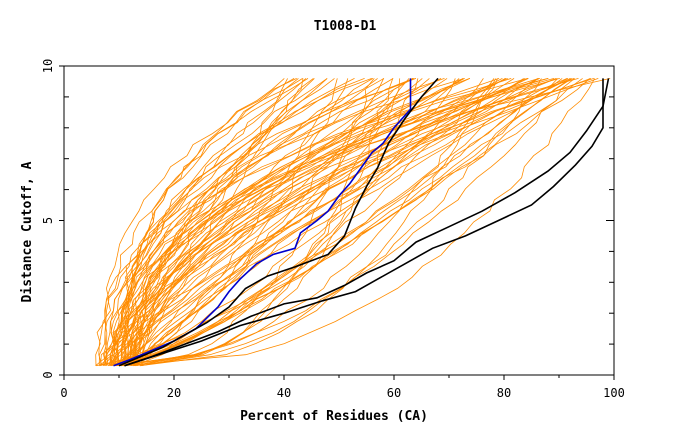 Image resolution: width=680 pixels, height=440 pixels. I want to click on y-tick-label: 5, so click(48, 220).